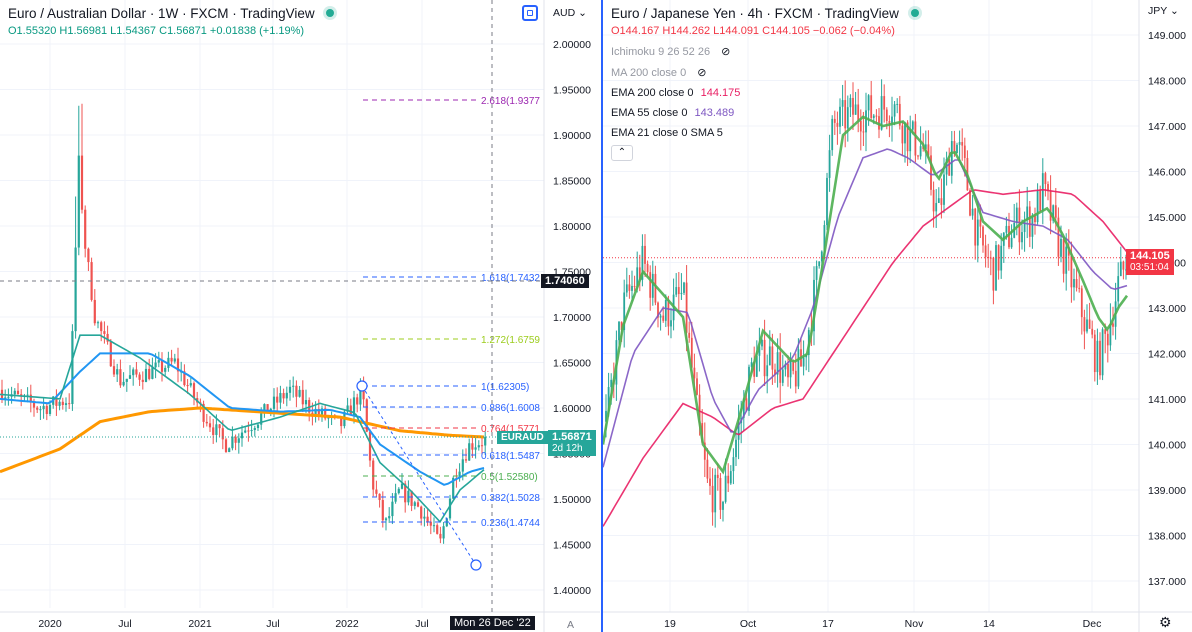 The image size is (1192, 632). What do you see at coordinates (989, 624) in the screenshot?
I see `x-tick-label: 14` at bounding box center [989, 624].